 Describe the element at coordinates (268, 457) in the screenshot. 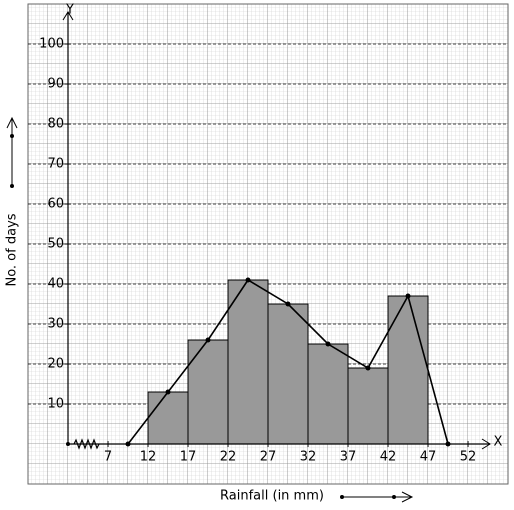

I see `x-tick-label: 27` at that location.